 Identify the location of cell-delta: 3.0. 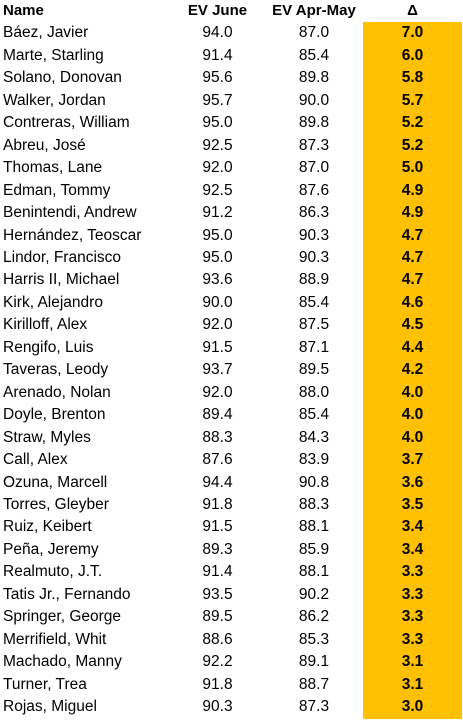
(412, 707).